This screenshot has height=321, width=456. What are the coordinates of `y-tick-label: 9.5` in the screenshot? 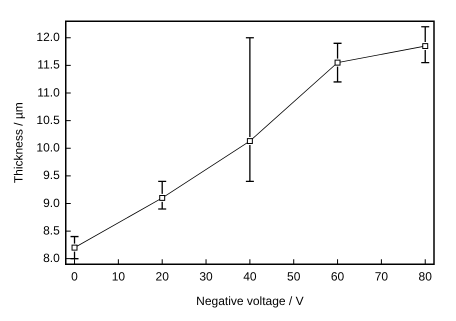 It's located at (51, 175).